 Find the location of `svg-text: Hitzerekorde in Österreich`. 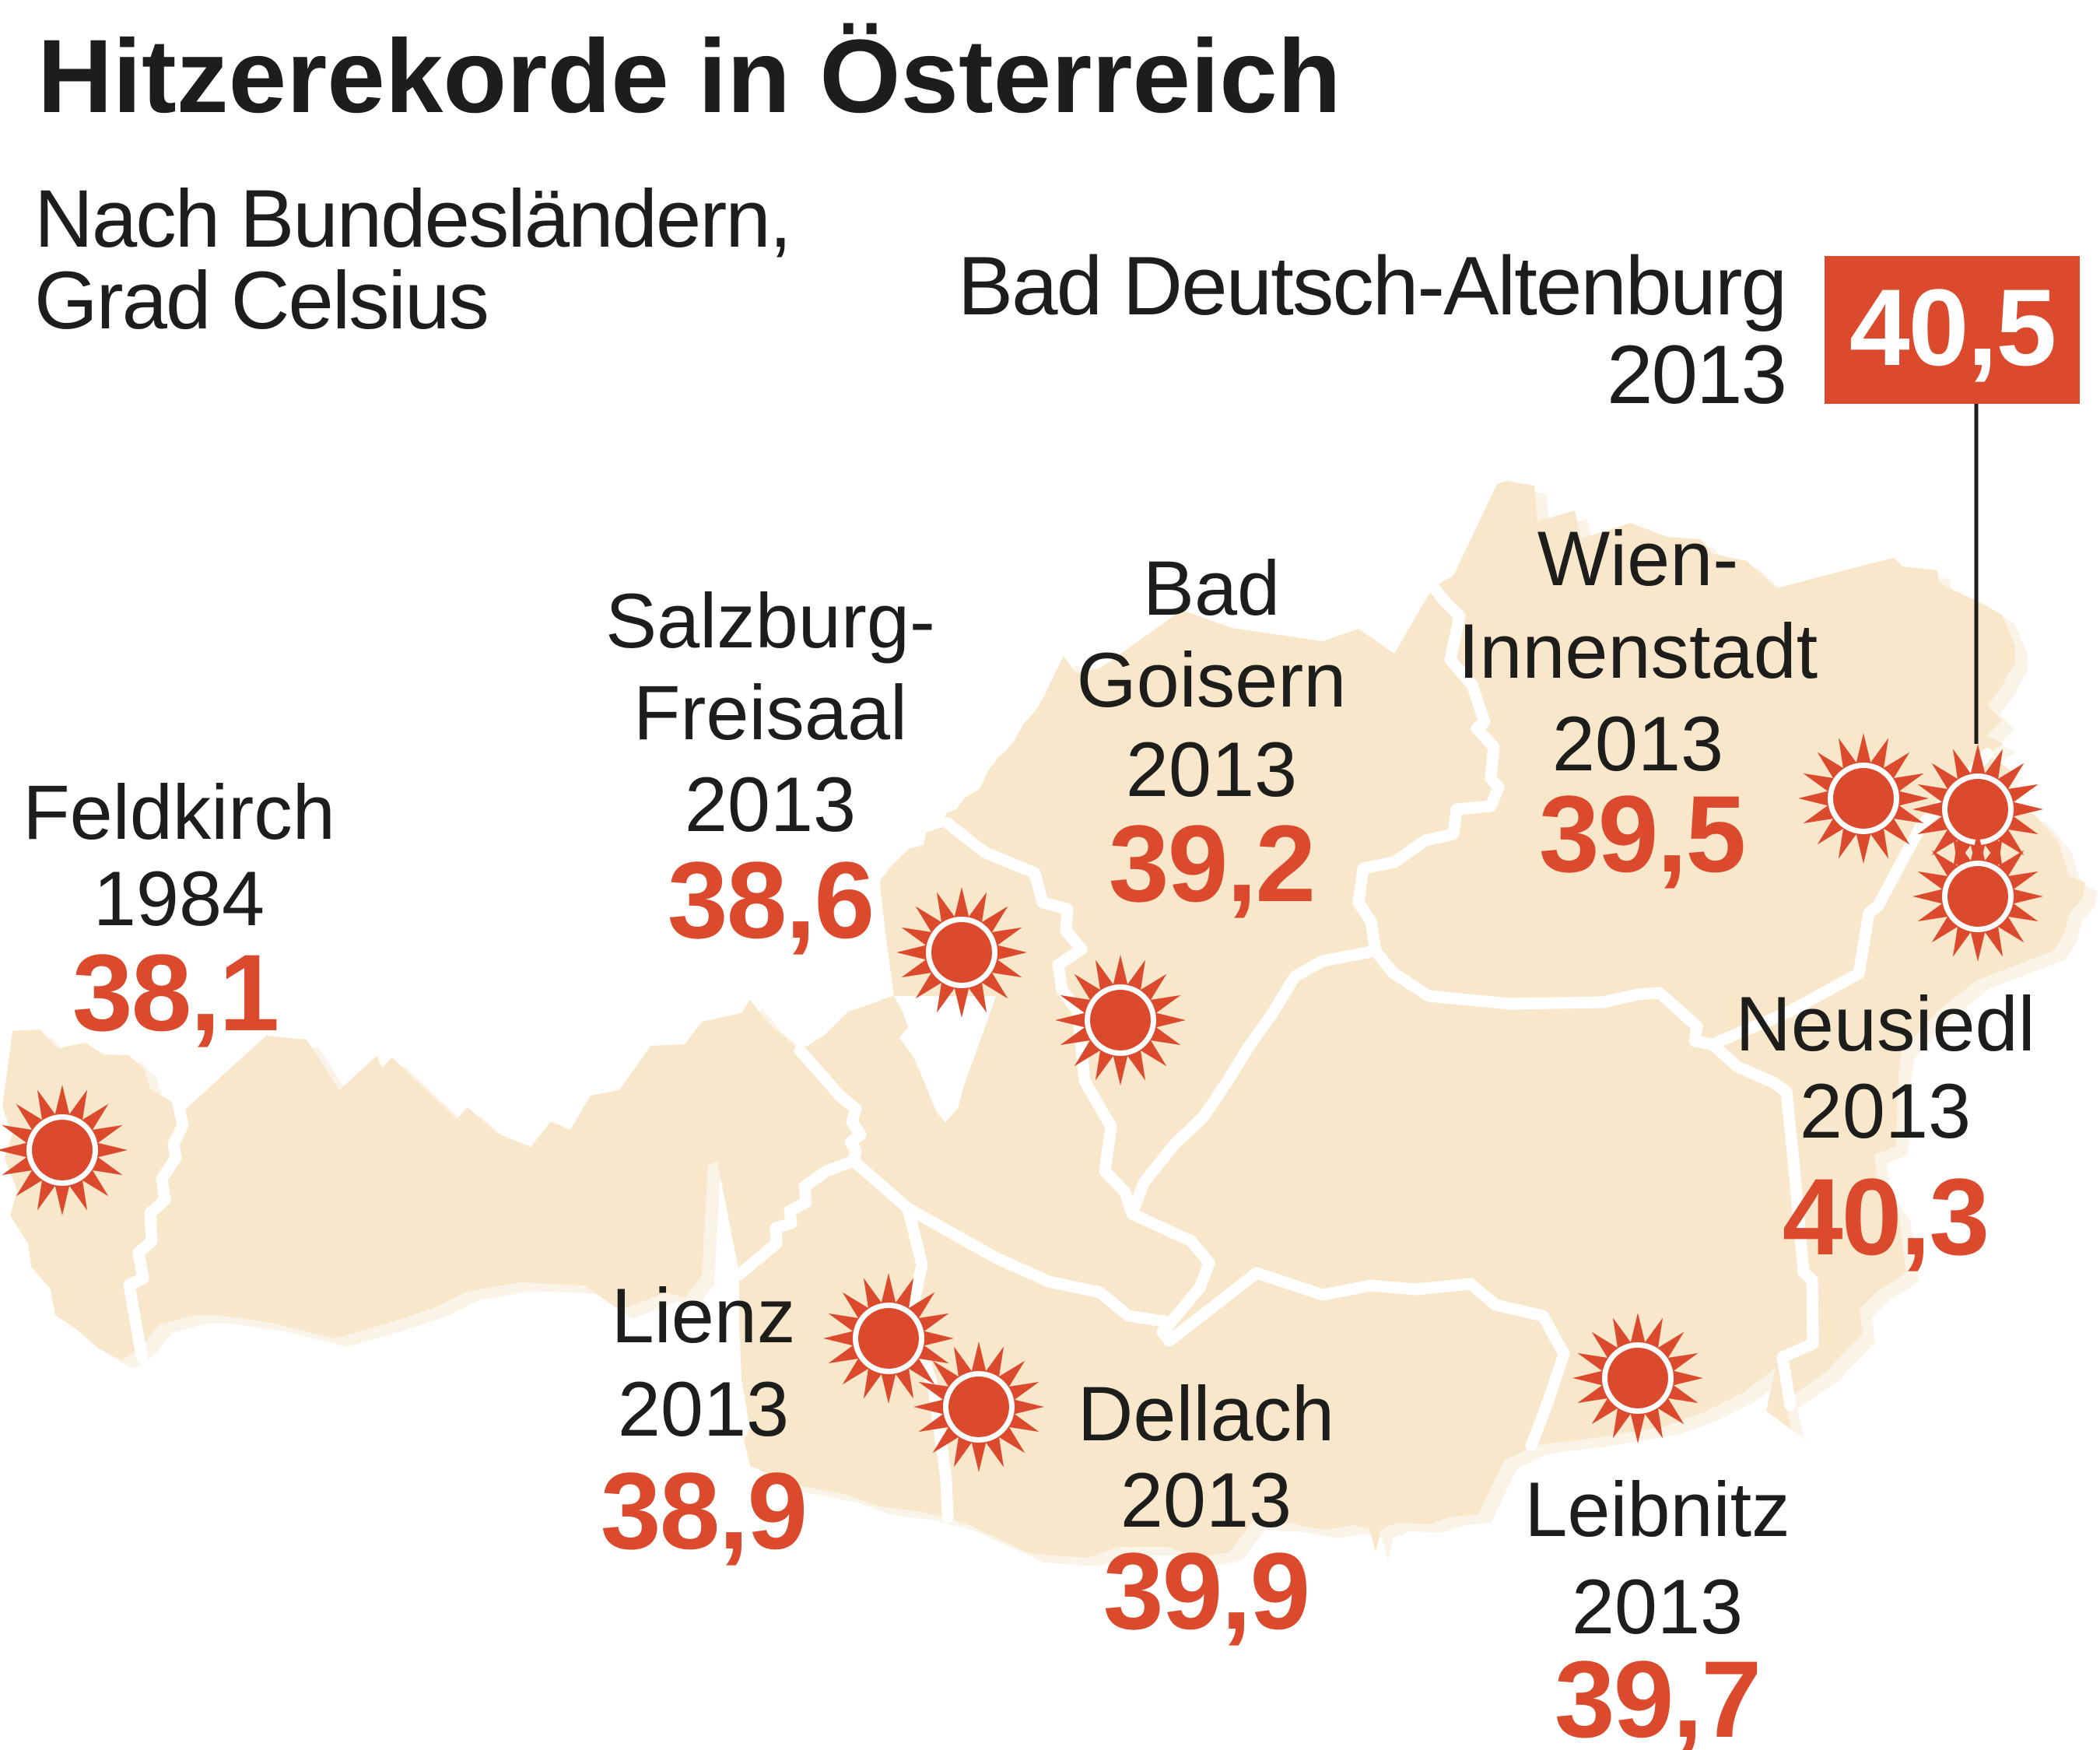

svg-text: Hitzerekorde in Österreich is located at coordinates (689, 77).